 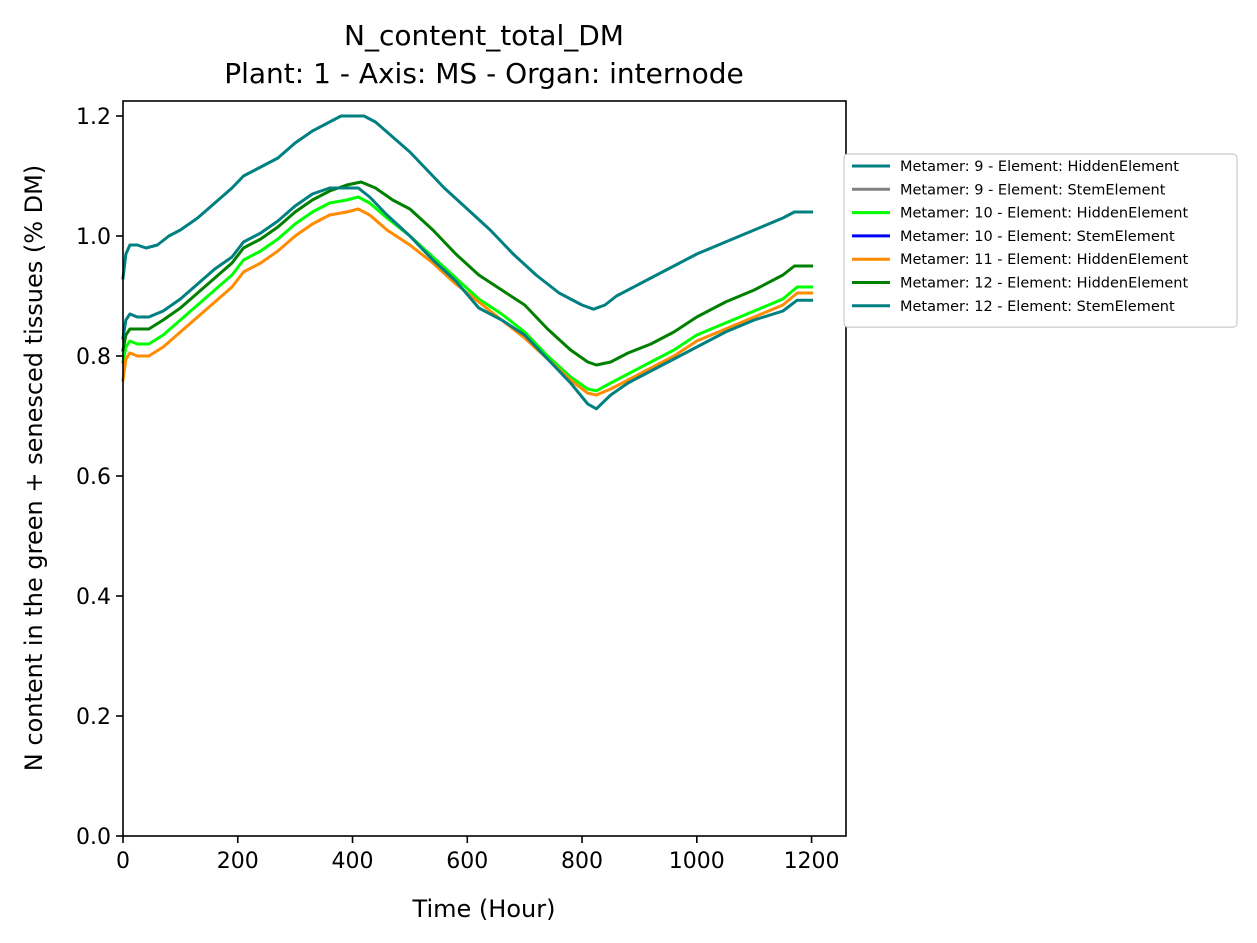 What do you see at coordinates (1044, 284) in the screenshot?
I see `legend-label-5: Metamer: 12 - Element: HiddenElement` at bounding box center [1044, 284].